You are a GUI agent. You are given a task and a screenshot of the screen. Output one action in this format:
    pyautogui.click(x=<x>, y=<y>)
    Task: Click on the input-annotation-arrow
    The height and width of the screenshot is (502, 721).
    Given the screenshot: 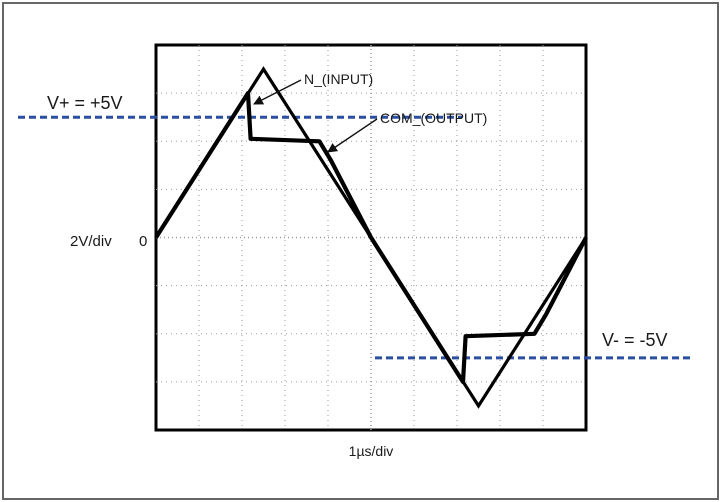 What is the action you would take?
    pyautogui.click(x=277, y=92)
    